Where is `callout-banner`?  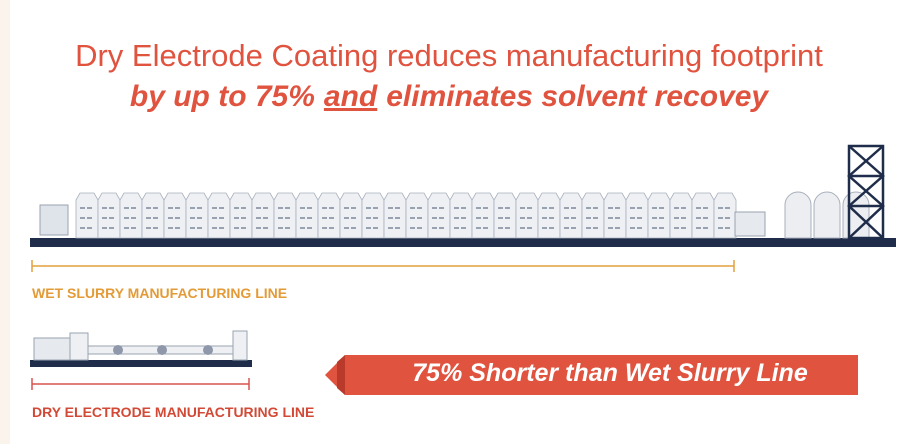 callout-banner is located at coordinates (591, 375).